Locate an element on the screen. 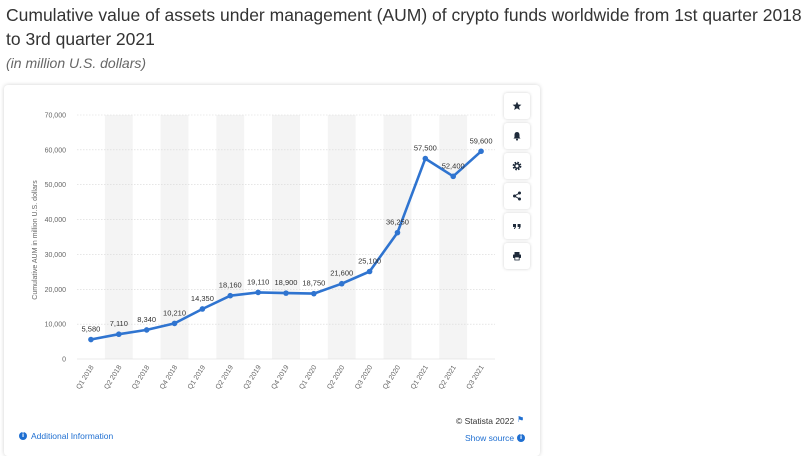  print-button is located at coordinates (517, 256).